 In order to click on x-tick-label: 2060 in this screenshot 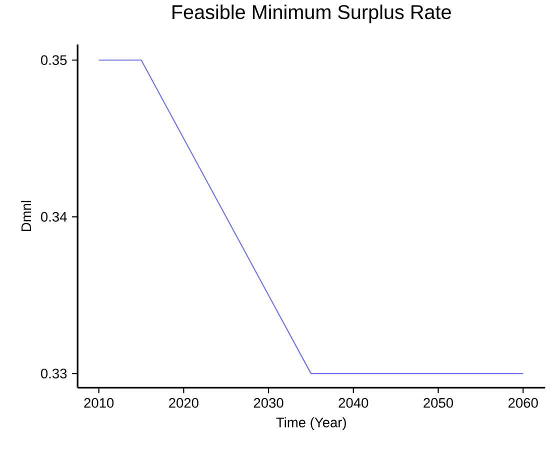, I will do `click(523, 403)`.